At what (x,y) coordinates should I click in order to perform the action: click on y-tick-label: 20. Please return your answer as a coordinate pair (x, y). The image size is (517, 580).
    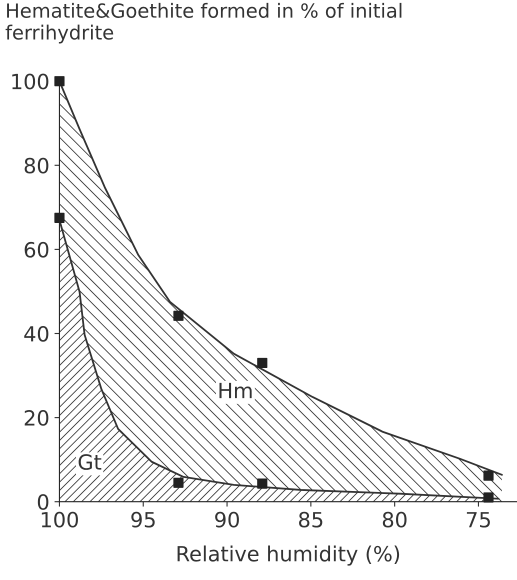
    Looking at the image, I should click on (36, 418).